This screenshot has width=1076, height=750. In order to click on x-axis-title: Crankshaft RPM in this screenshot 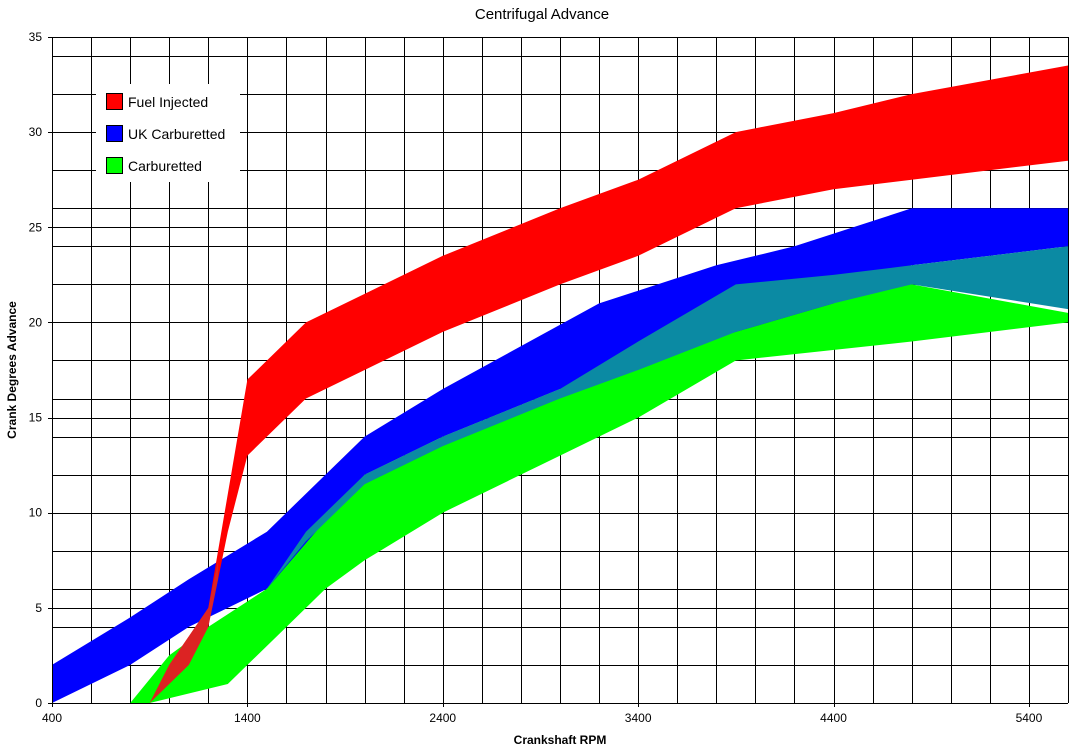, I will do `click(560, 740)`.